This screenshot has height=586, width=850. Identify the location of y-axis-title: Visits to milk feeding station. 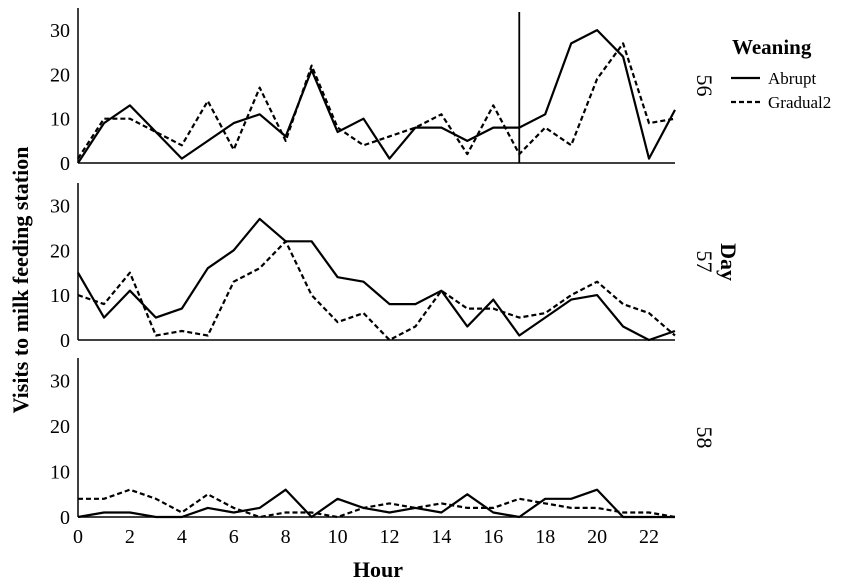
(20, 280).